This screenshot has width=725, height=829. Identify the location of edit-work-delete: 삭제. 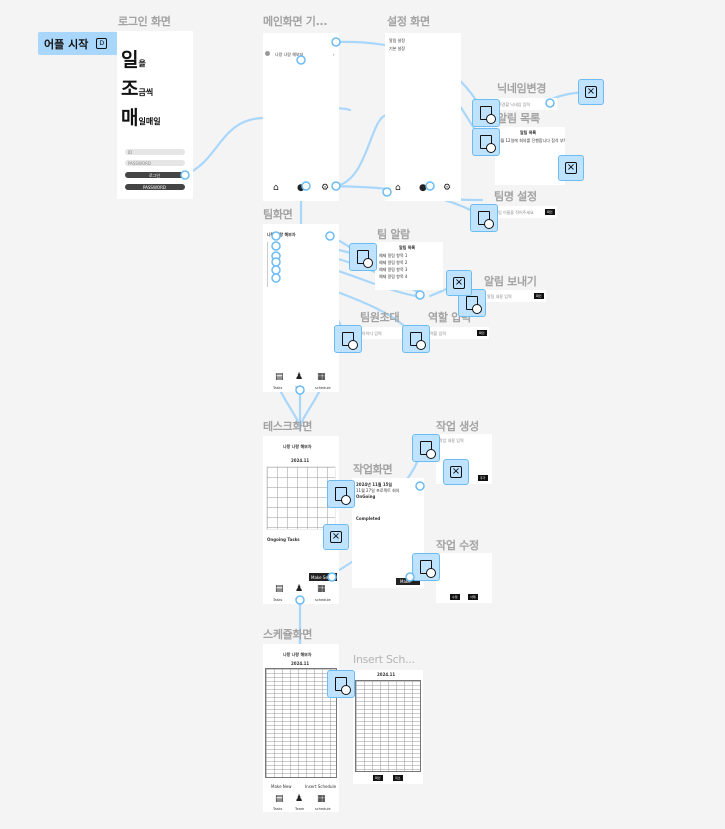
(473, 597).